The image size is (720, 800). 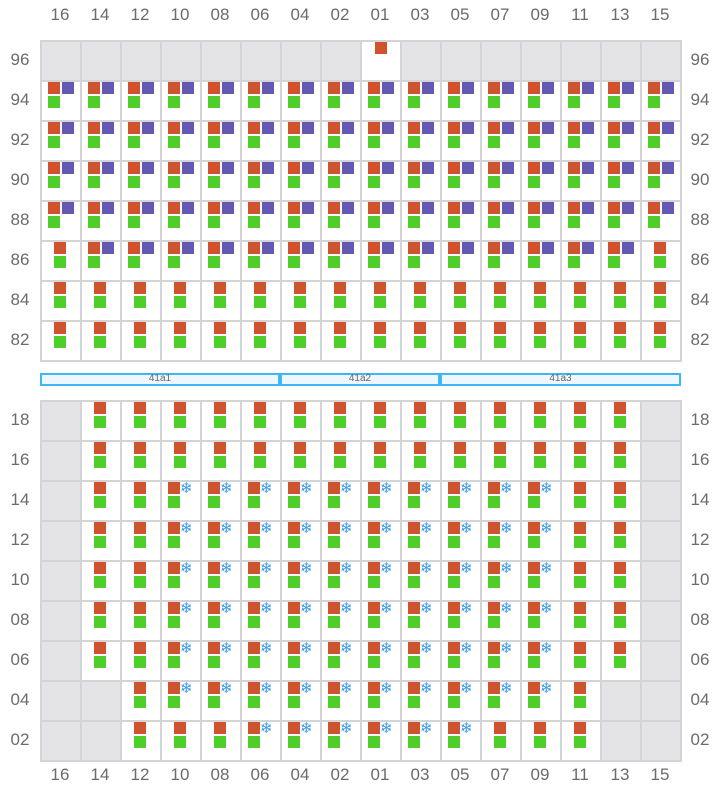 What do you see at coordinates (222, 541) in the screenshot?
I see `slot-12-08: ❄` at bounding box center [222, 541].